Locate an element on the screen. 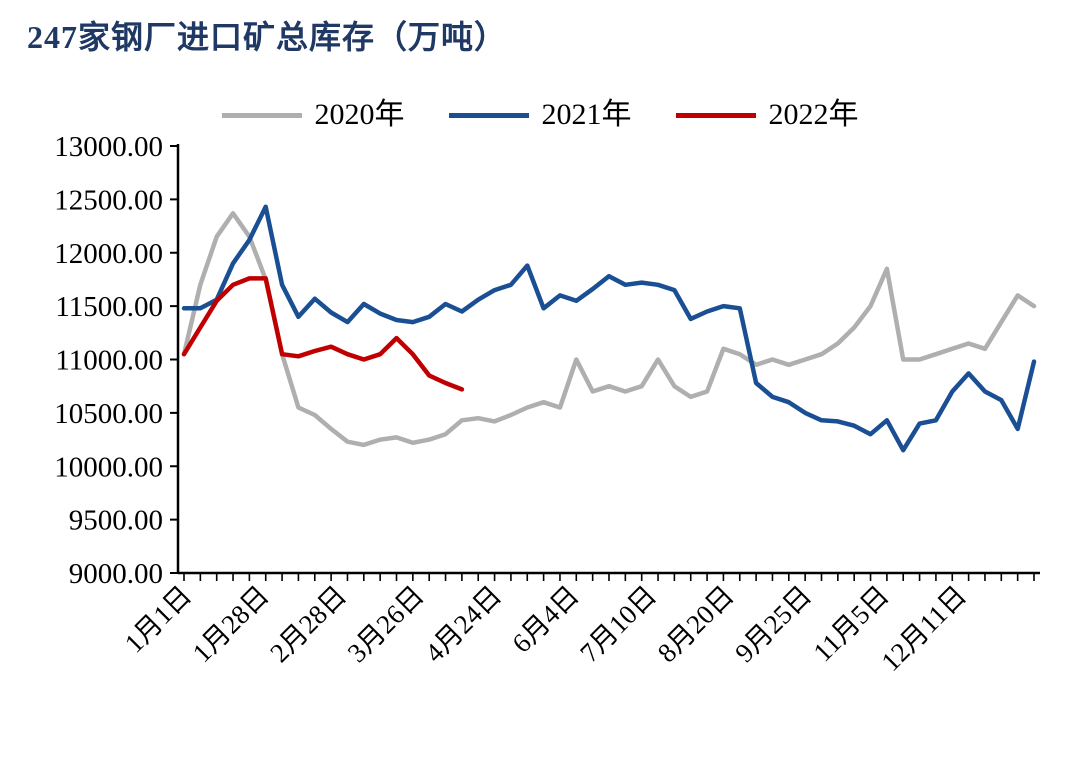  x-axis-label: 1月28日 is located at coordinates (231, 624).